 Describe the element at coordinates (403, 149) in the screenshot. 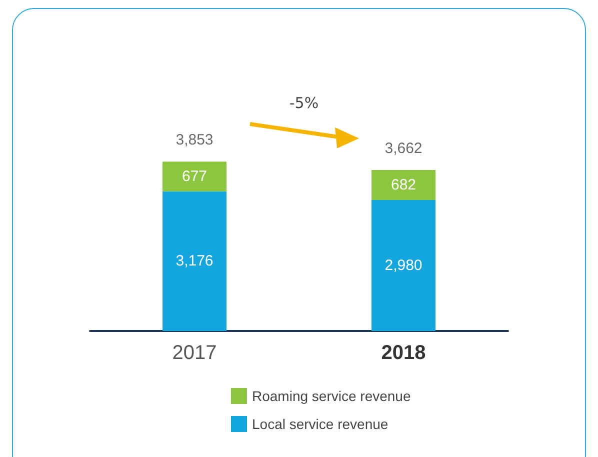

I see `total-label: 3,662` at that location.